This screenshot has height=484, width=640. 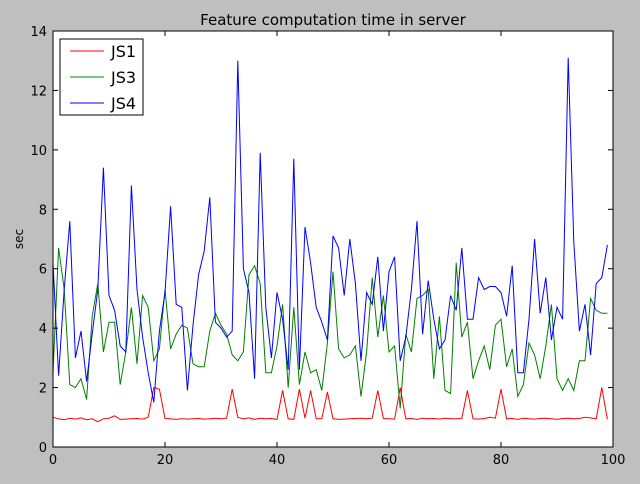 I want to click on legend-label-js4: JS4, so click(x=123, y=103).